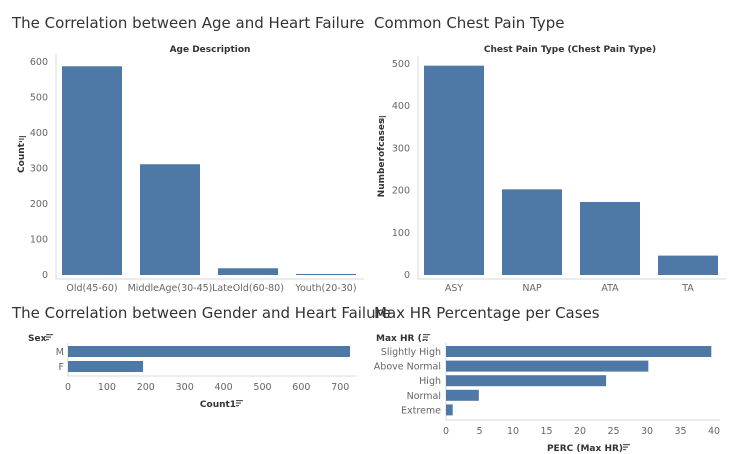 This screenshot has height=454, width=736. Describe the element at coordinates (382, 158) in the screenshot. I see `chest-y-axis-label: Numberofcases` at that location.